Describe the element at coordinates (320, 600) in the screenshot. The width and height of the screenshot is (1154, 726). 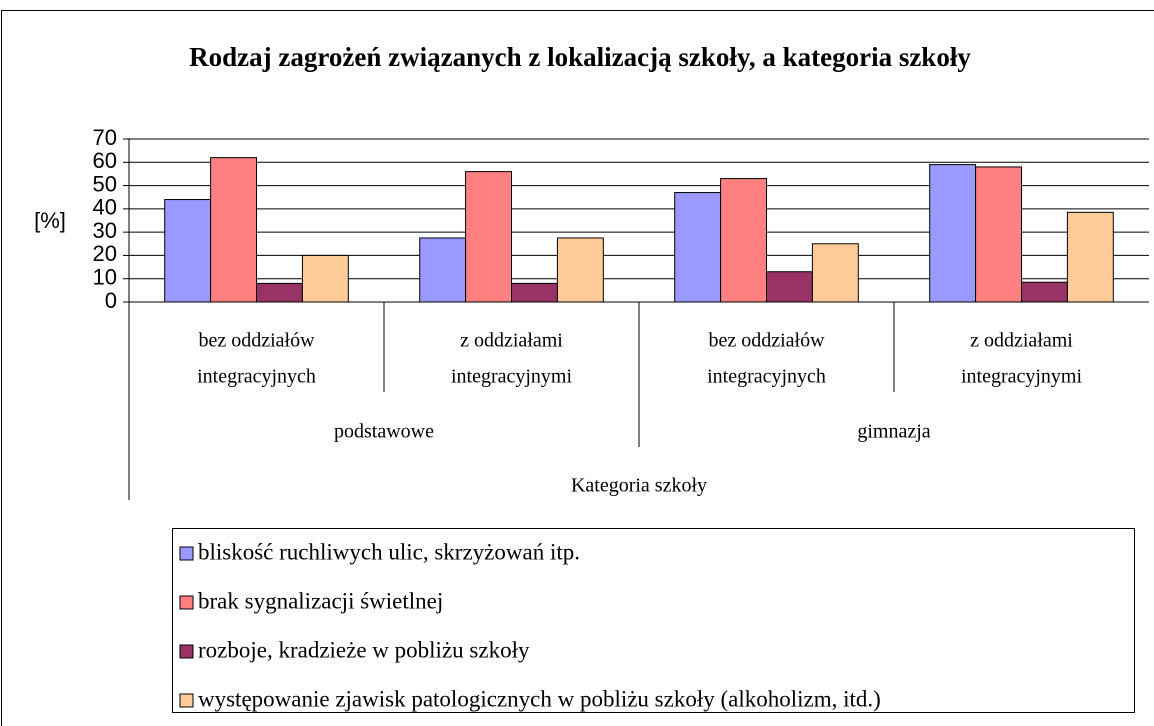
I see `legend-label: brak sygnalizacji świetlnej` at that location.